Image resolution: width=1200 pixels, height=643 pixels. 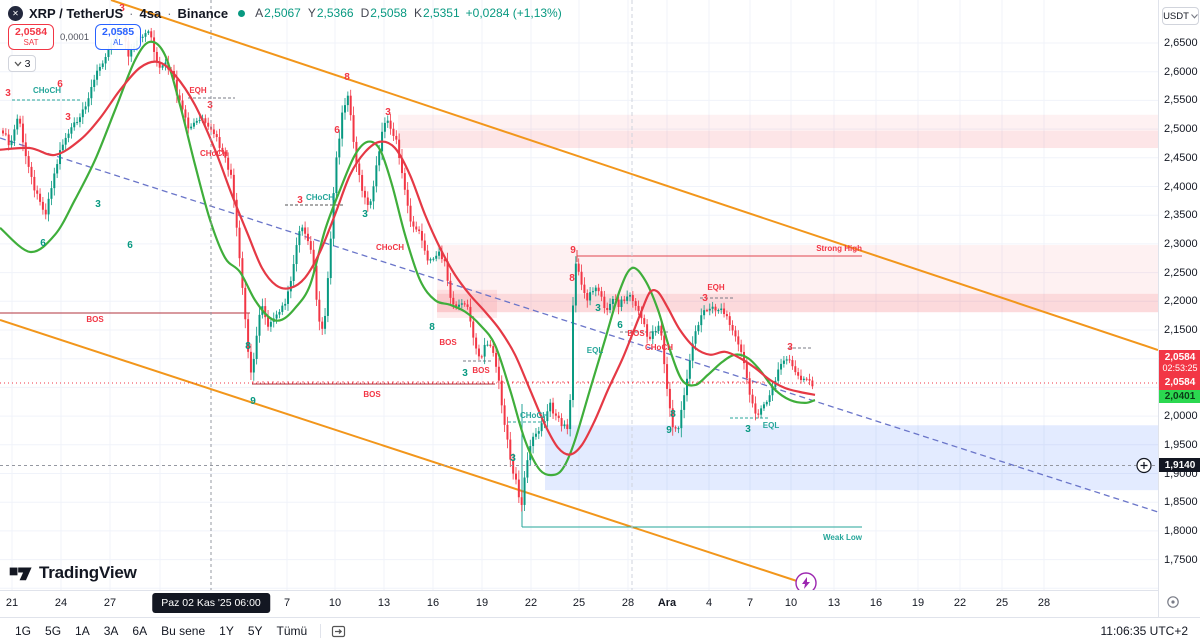 I want to click on high-label: Y, so click(x=311, y=13).